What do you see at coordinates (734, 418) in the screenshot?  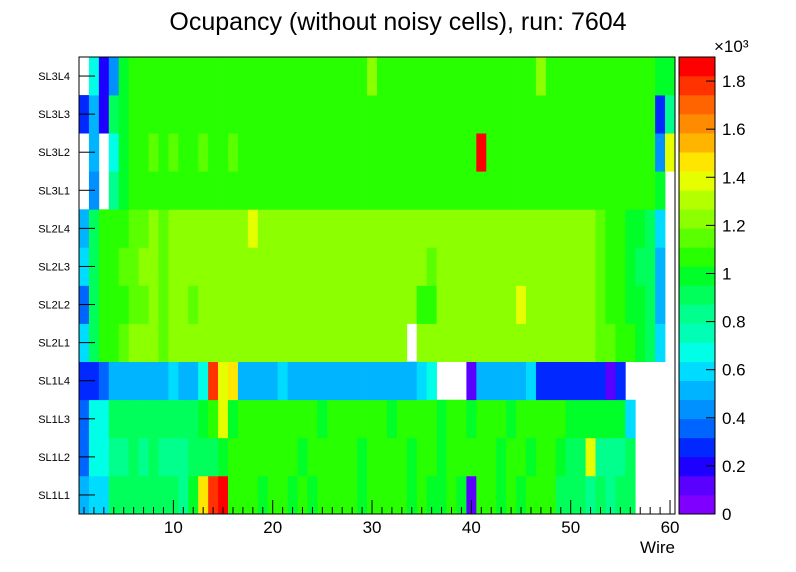 I see `color-bar-tick-label: 0.4` at bounding box center [734, 418].